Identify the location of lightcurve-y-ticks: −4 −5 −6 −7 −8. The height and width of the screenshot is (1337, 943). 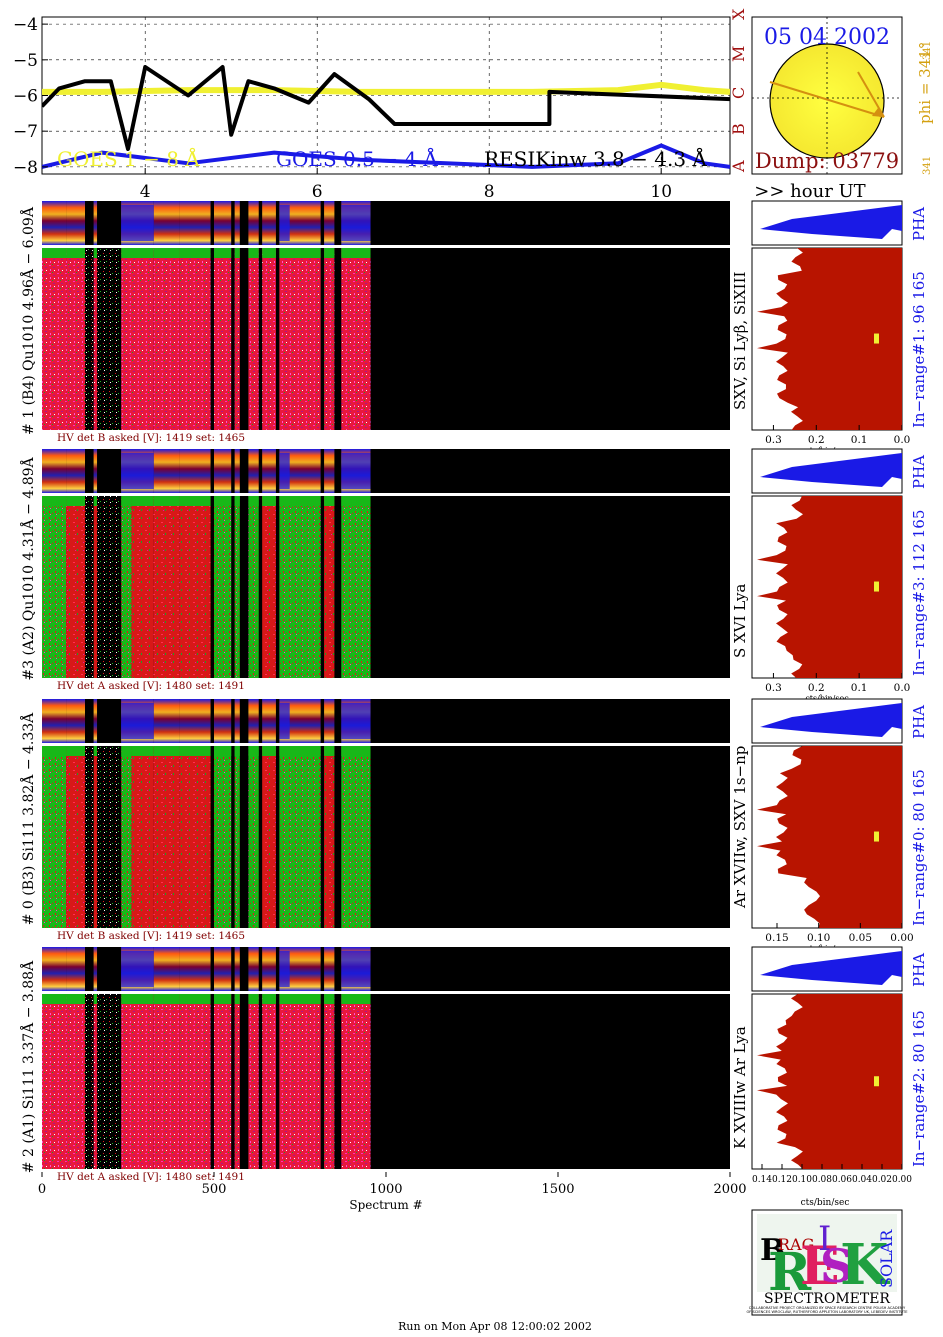
(30, 96).